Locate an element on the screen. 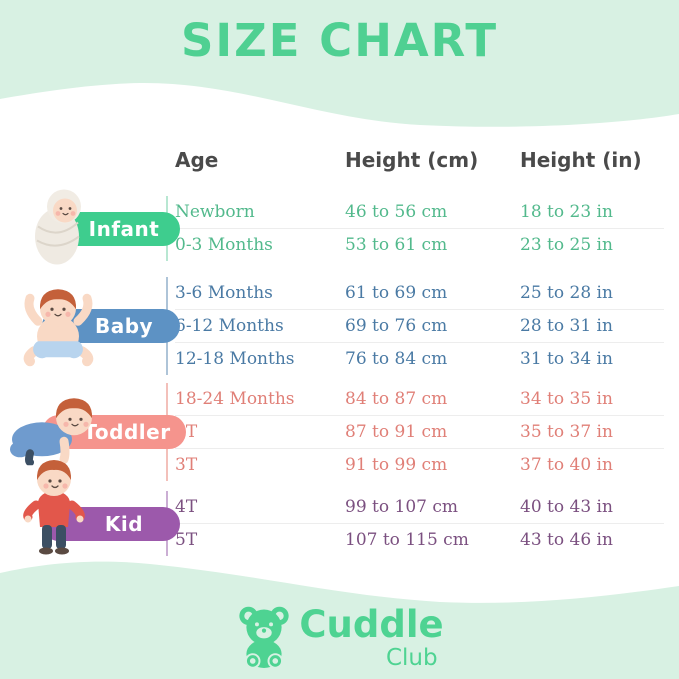 Image resolution: width=679 pixels, height=679 pixels. age-cell: 4T is located at coordinates (186, 507).